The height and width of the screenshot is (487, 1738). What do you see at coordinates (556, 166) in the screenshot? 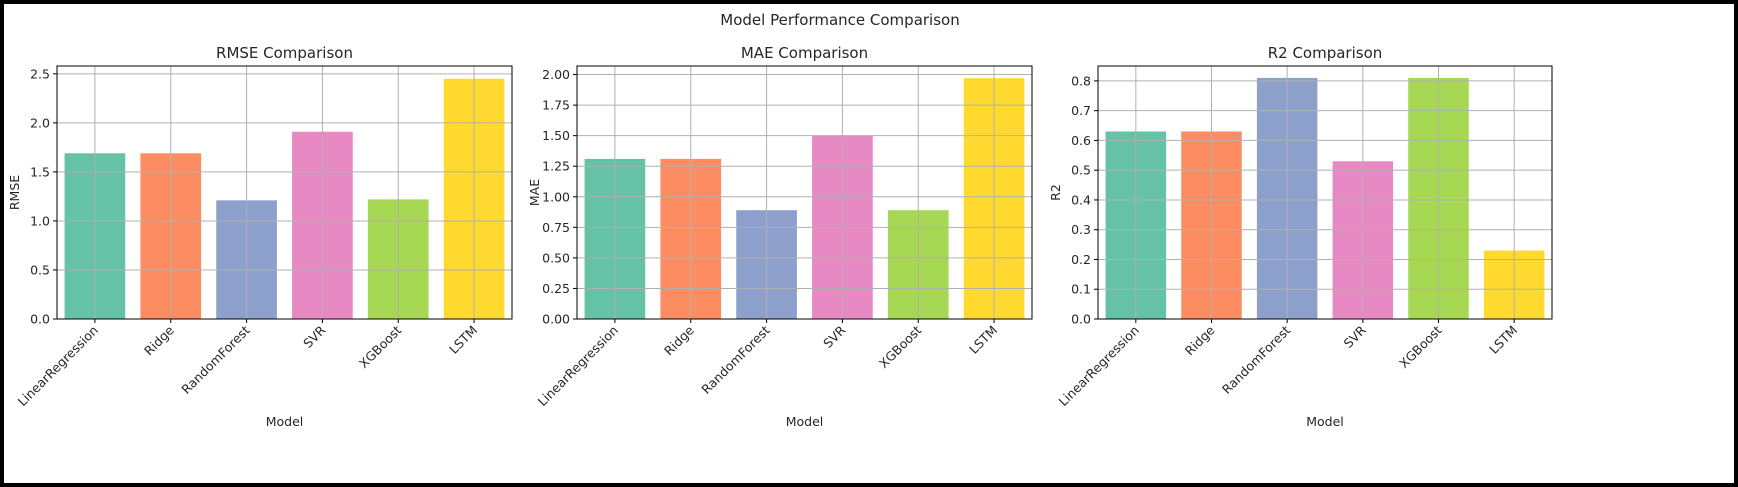
I see `y-tick-label: 1.25` at bounding box center [556, 166].